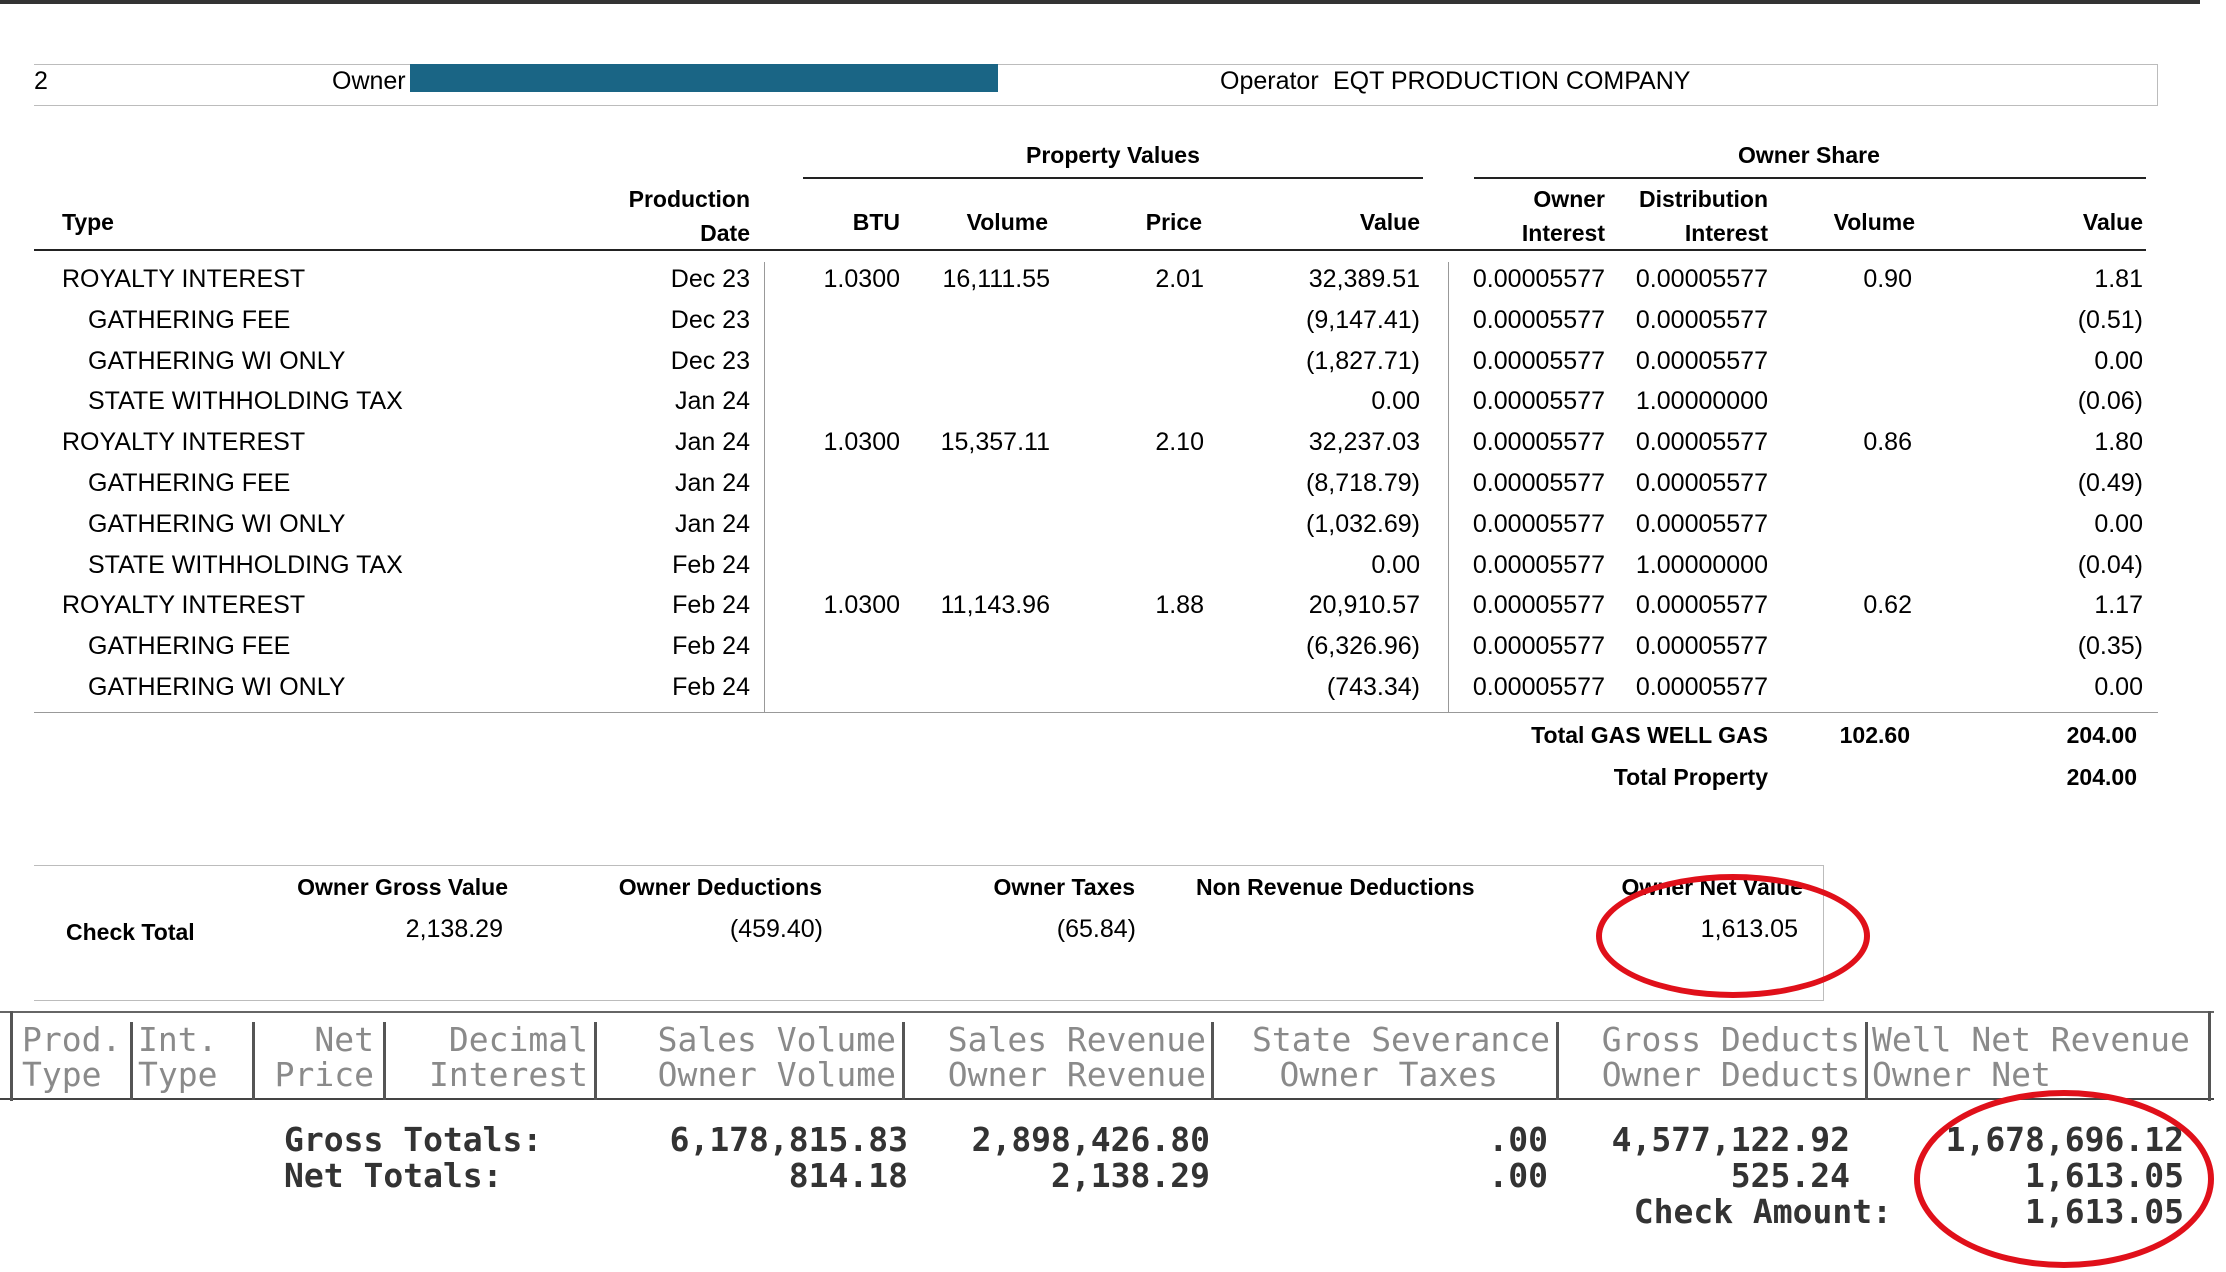  Describe the element at coordinates (1100, 2) in the screenshot. I see `top-rule` at that location.